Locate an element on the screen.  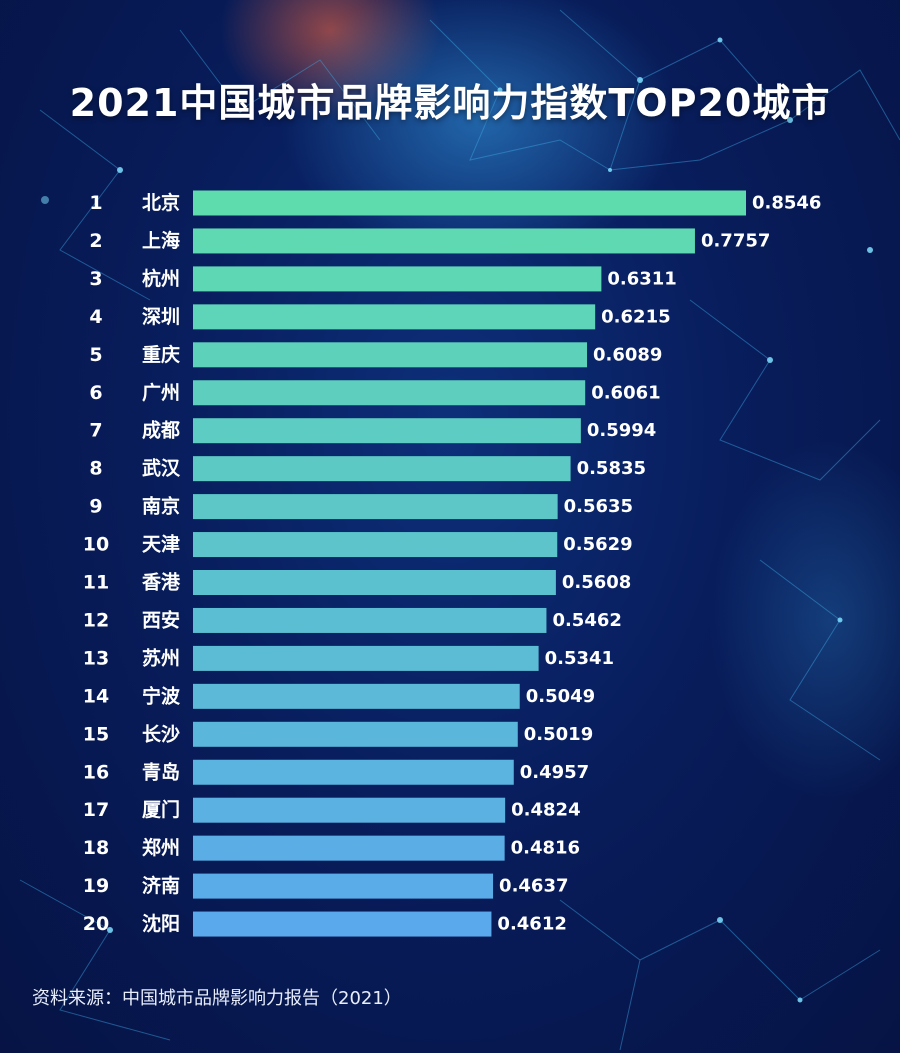
rank-label: 7 is located at coordinates (95, 431).